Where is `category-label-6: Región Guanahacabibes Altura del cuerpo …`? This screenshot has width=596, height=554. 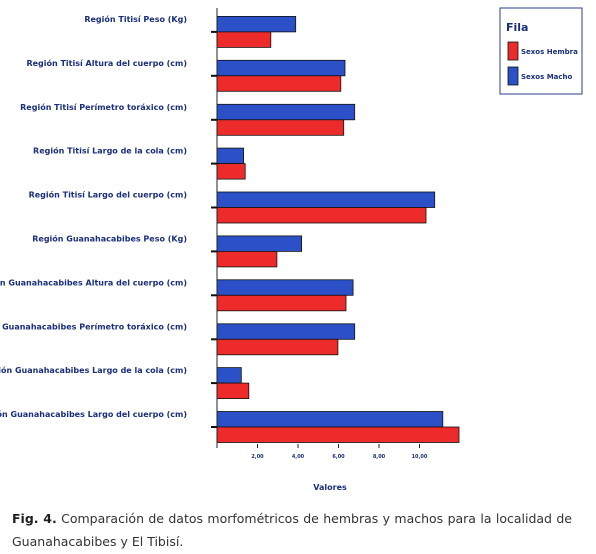
category-label-6: Región Guanahacabibes Altura del cuerpo … is located at coordinates (93, 282).